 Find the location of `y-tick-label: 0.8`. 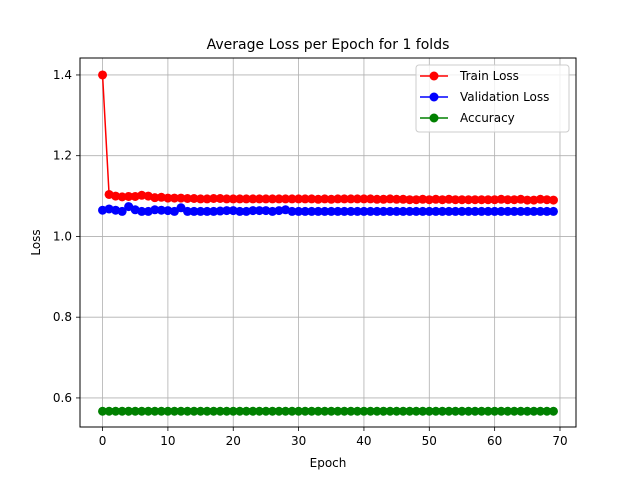

y-tick-label: 0.8 is located at coordinates (62, 317).